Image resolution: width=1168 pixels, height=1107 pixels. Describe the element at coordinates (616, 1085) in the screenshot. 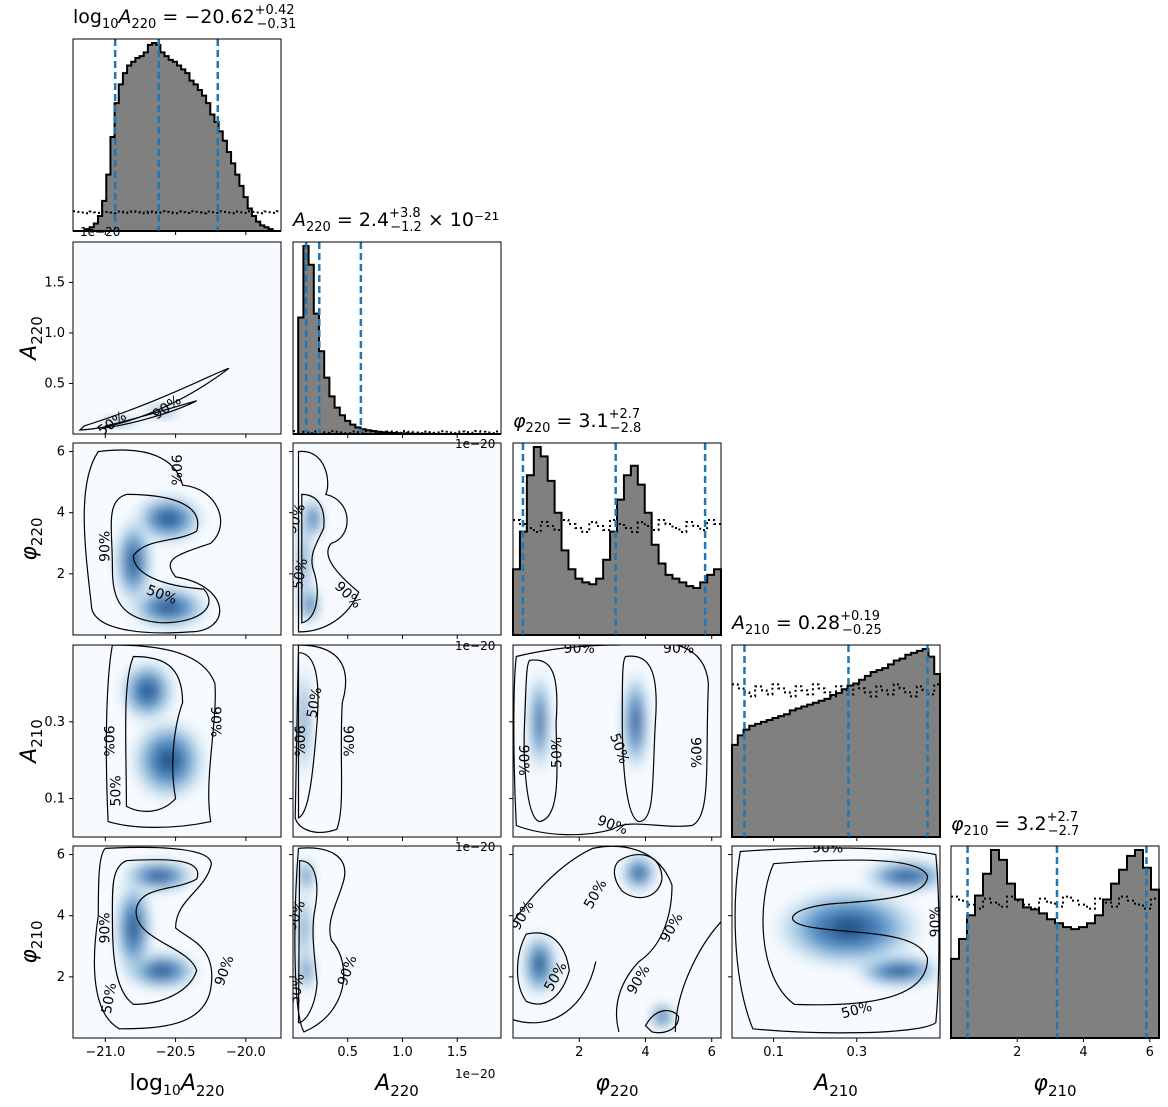

I see `x-axis-label-phi220: φ220` at that location.